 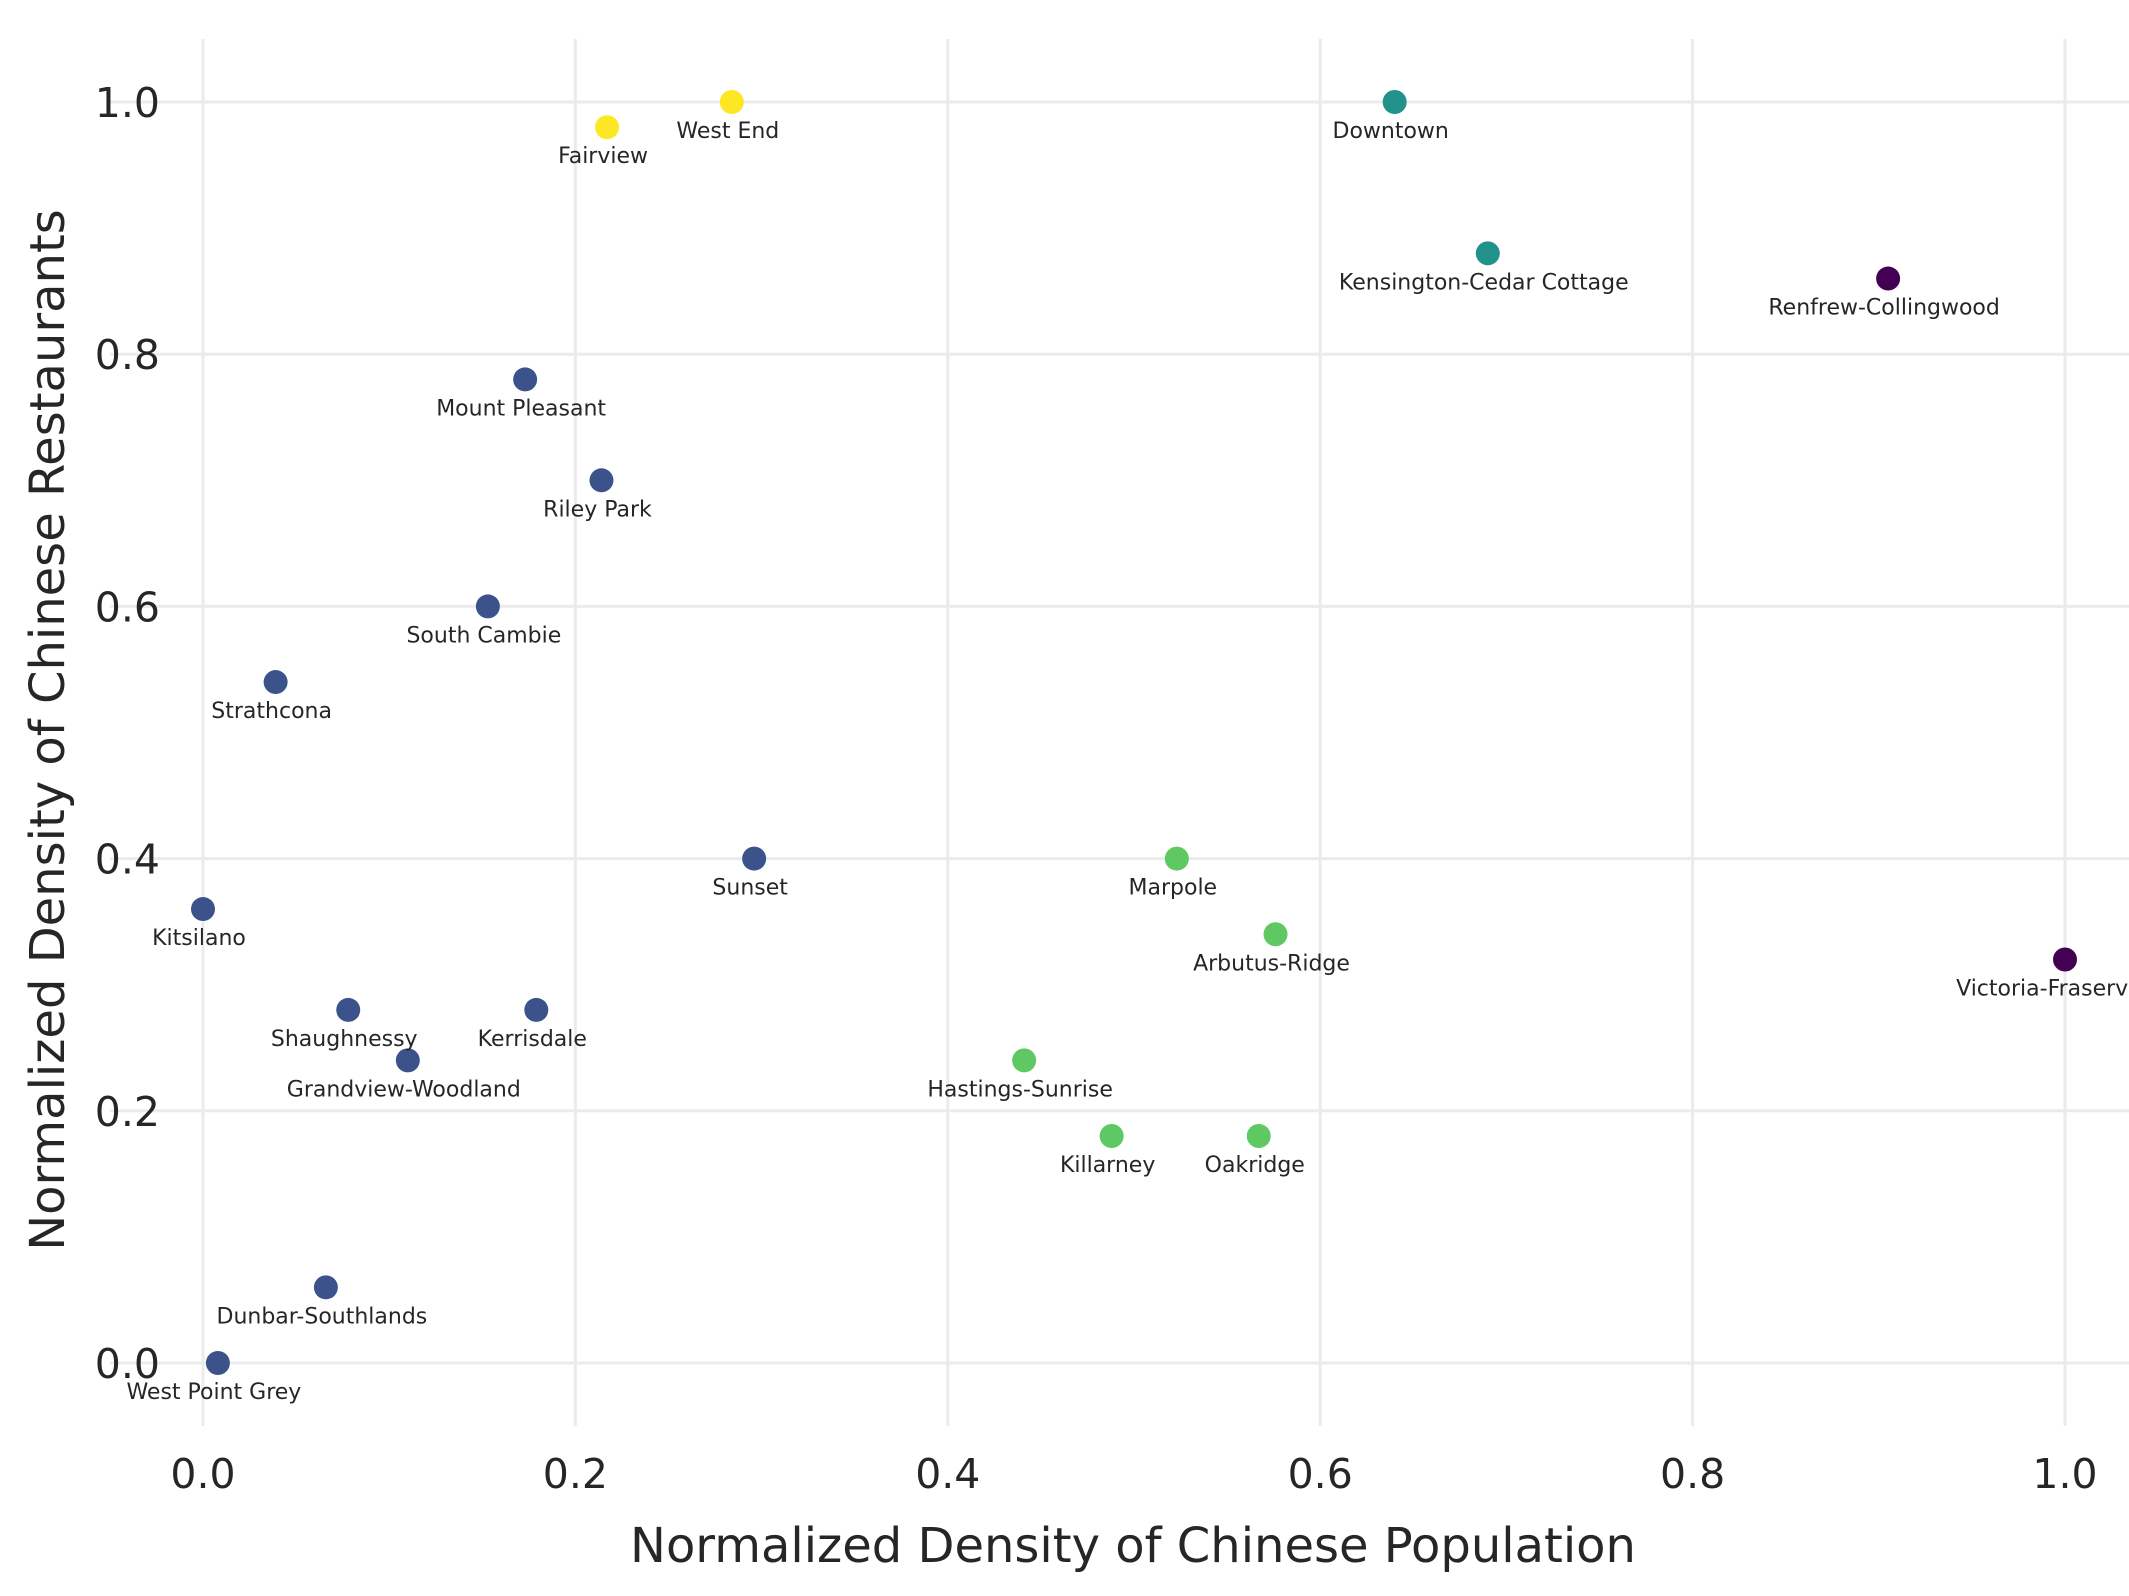 What do you see at coordinates (127, 860) in the screenshot?
I see `y-tick-label: 0.4` at bounding box center [127, 860].